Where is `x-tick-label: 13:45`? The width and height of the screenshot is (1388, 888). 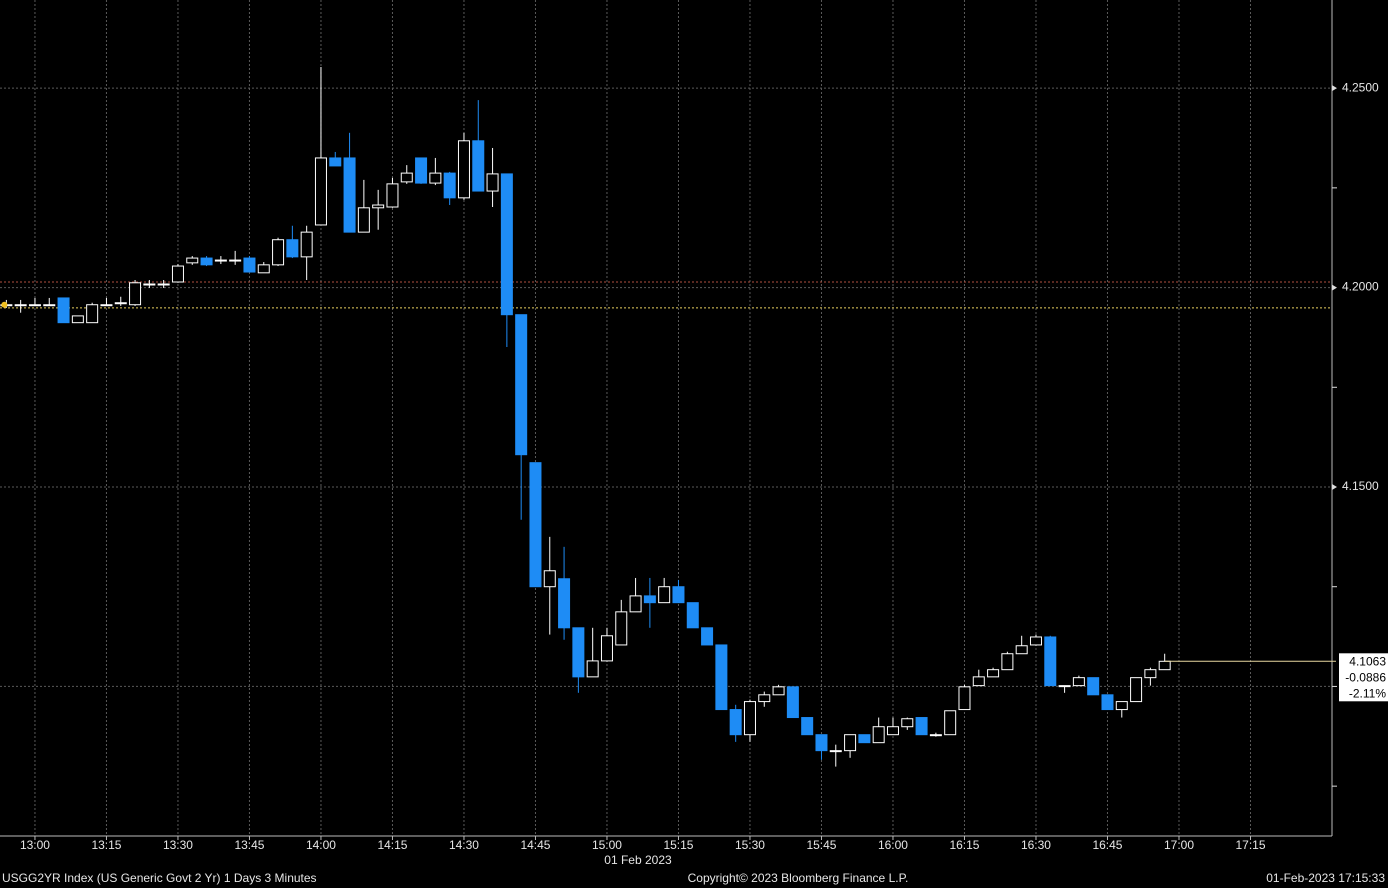
x-tick-label: 13:45 is located at coordinates (249, 845).